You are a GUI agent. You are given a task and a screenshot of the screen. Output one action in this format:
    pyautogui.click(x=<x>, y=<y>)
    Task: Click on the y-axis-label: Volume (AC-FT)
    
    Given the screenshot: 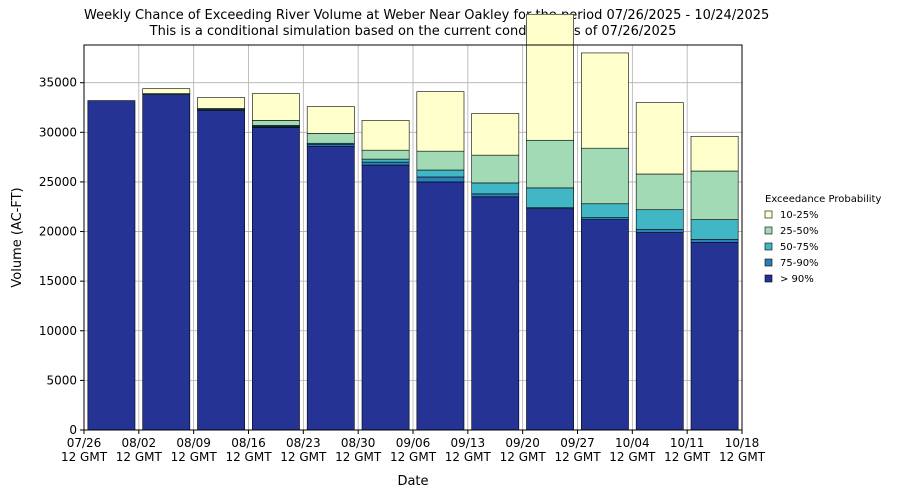 What is the action you would take?
    pyautogui.click(x=17, y=237)
    